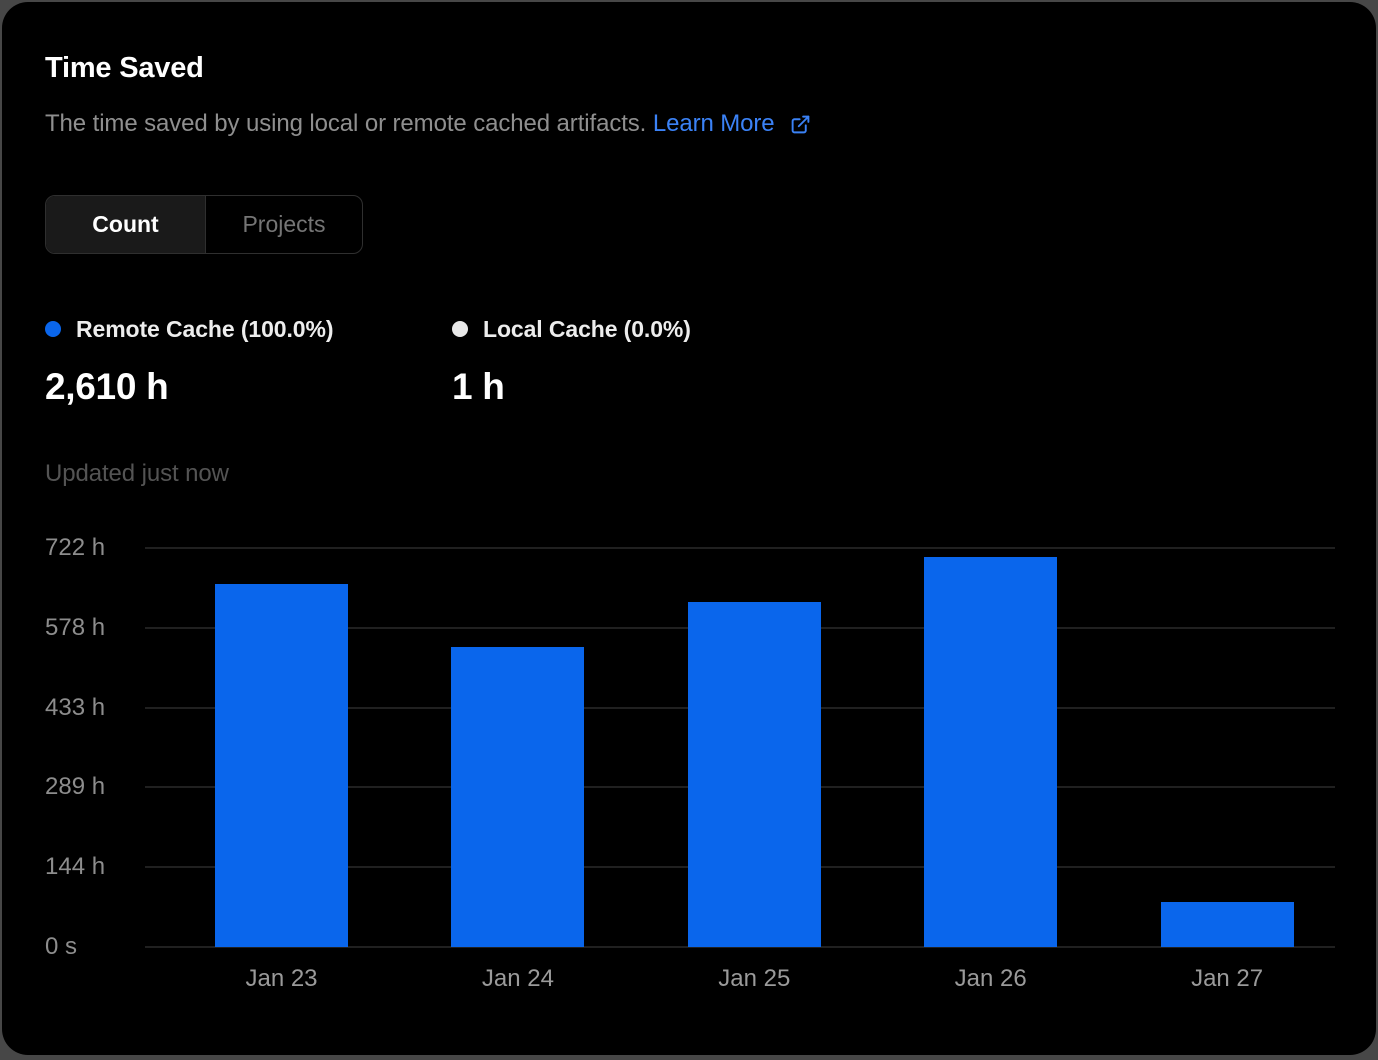 Image resolution: width=1378 pixels, height=1060 pixels. What do you see at coordinates (75, 627) in the screenshot?
I see `y-axis-tick-label: 578 h` at bounding box center [75, 627].